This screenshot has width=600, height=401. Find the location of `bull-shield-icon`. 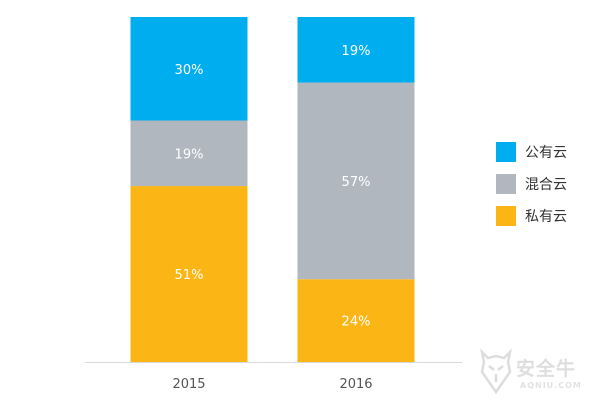

bull-shield-icon is located at coordinates (496, 371).